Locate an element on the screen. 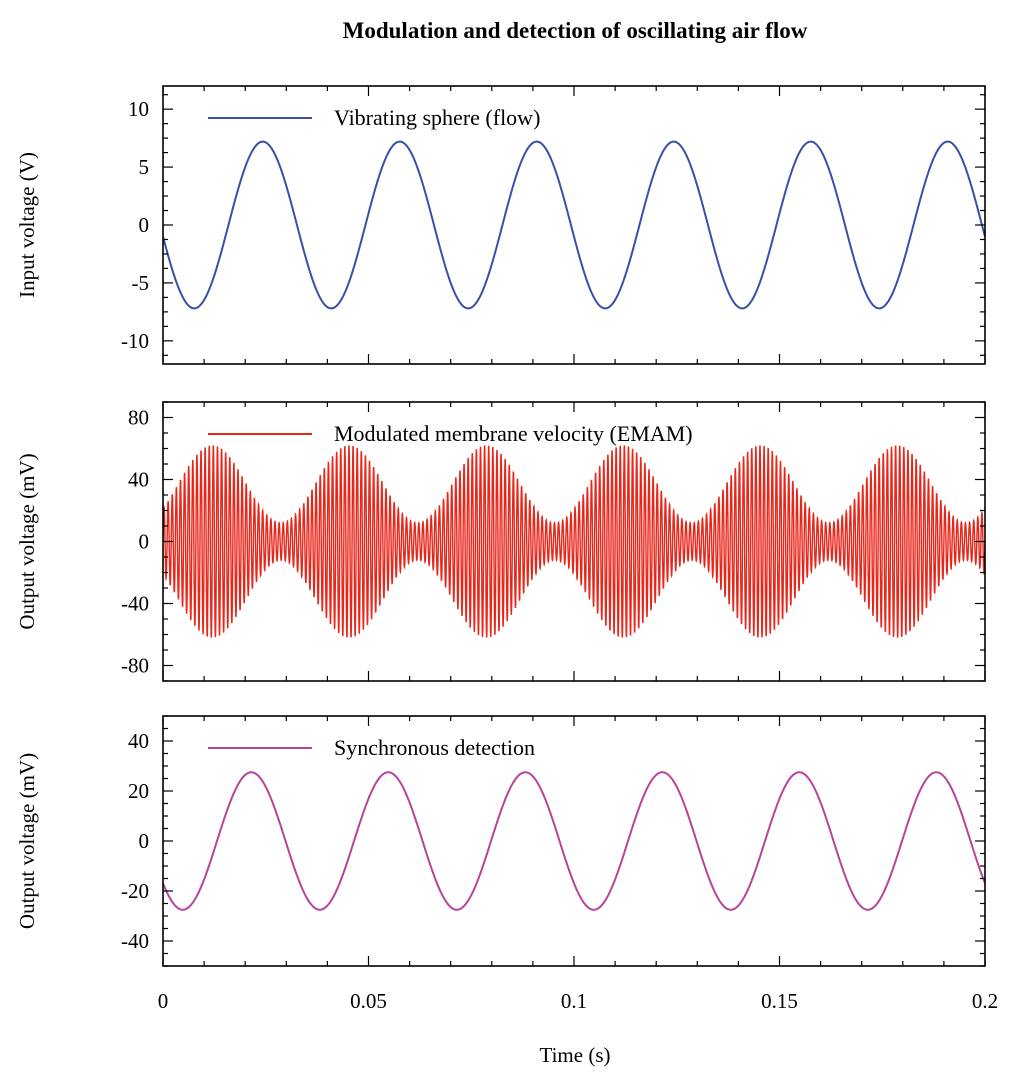  y-tick-label: 20 is located at coordinates (138, 791).